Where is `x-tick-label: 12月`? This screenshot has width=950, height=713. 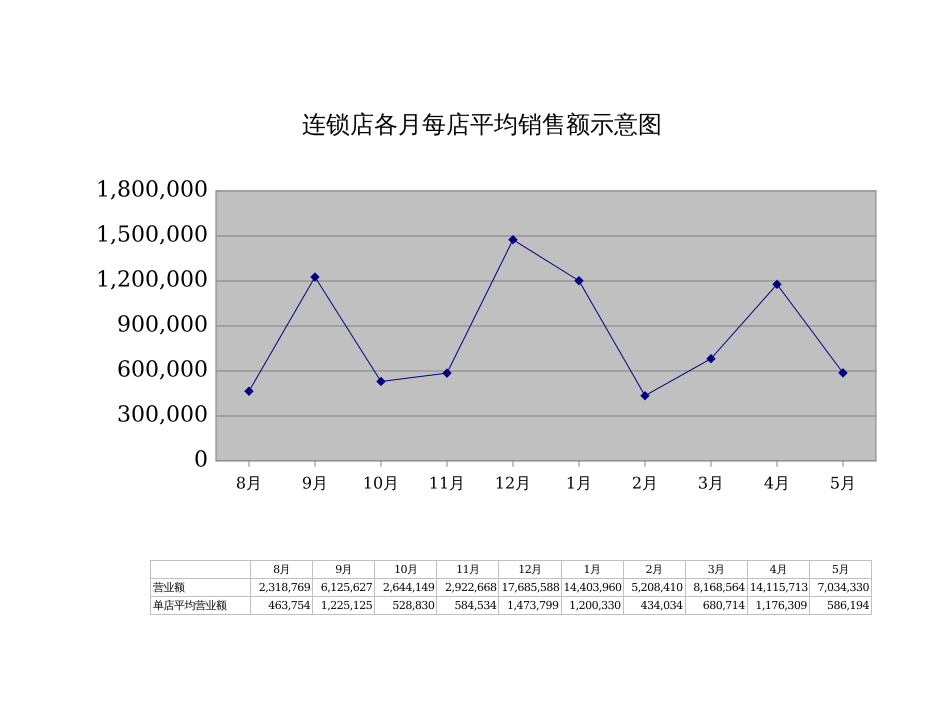
x-tick-label: 12月 is located at coordinates (513, 483).